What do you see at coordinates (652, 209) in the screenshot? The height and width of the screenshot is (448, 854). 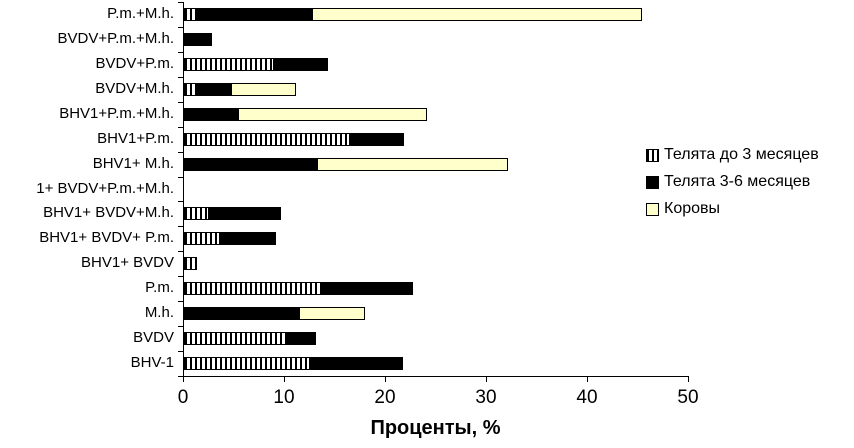 I see `legend-swatch-cream-icon` at bounding box center [652, 209].